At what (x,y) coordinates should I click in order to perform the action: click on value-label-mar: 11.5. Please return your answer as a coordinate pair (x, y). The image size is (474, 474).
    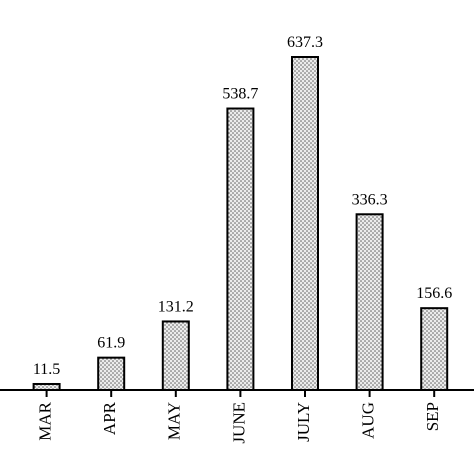
    Looking at the image, I should click on (46, 369).